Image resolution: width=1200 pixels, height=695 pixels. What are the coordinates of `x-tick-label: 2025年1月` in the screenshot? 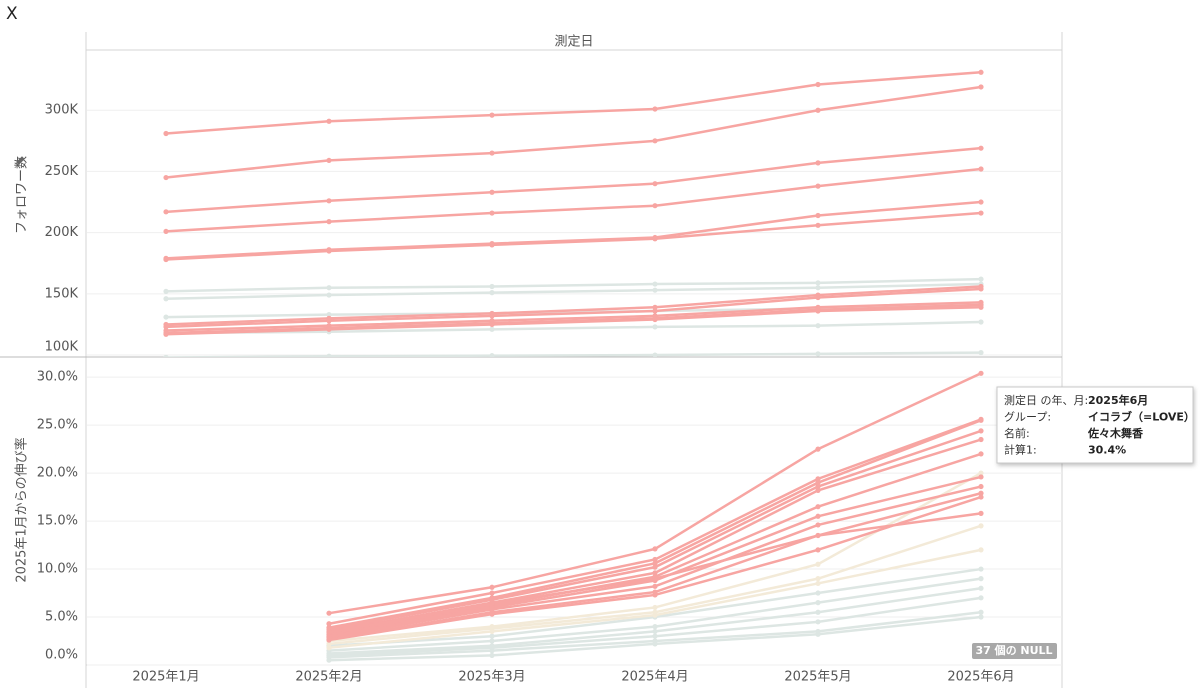 It's located at (165, 677).